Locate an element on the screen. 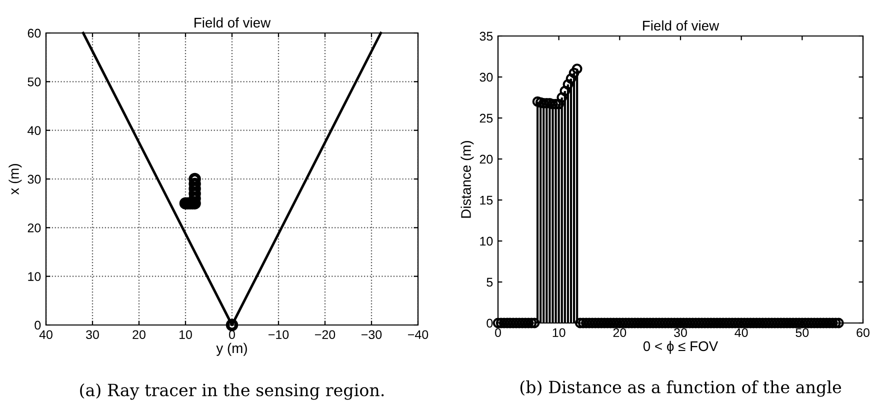 The image size is (872, 414). x-tick-label: −20 is located at coordinates (325, 335).